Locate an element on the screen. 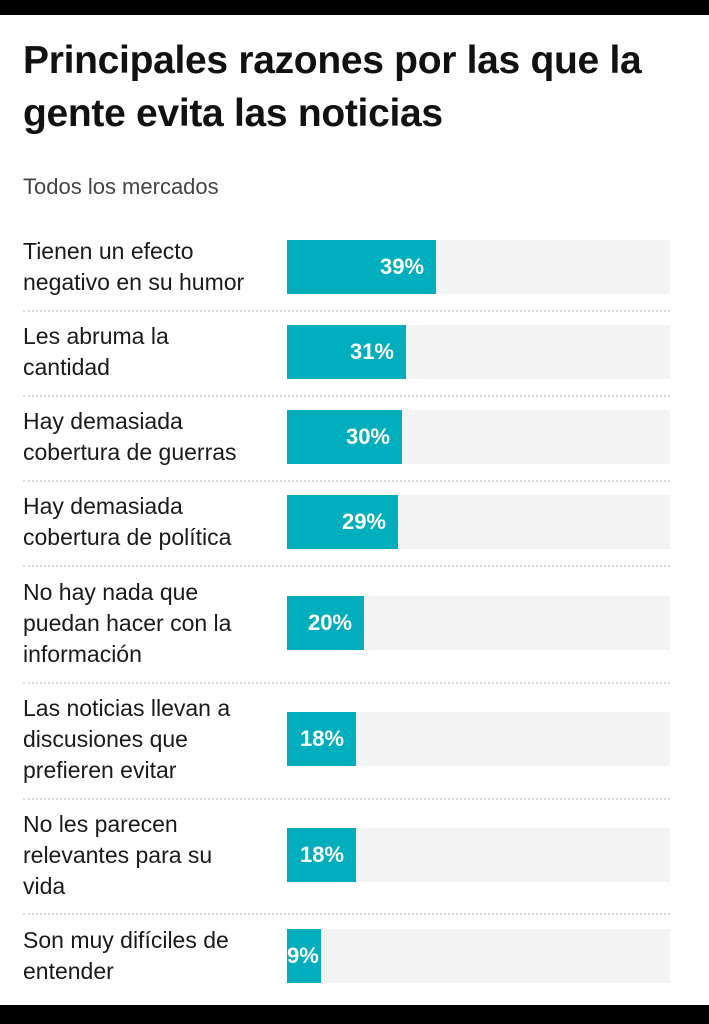 This screenshot has height=1024, width=709. data-label: 39% is located at coordinates (401, 266).